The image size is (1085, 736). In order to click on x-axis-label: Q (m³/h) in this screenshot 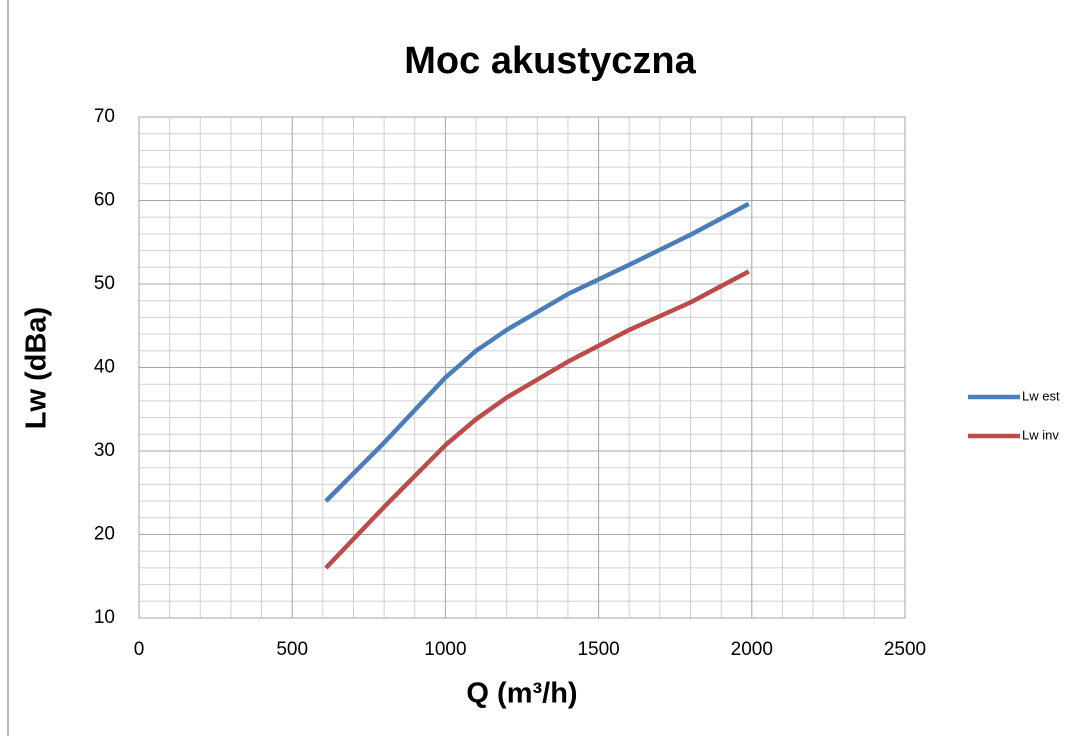, I will do `click(521, 694)`.